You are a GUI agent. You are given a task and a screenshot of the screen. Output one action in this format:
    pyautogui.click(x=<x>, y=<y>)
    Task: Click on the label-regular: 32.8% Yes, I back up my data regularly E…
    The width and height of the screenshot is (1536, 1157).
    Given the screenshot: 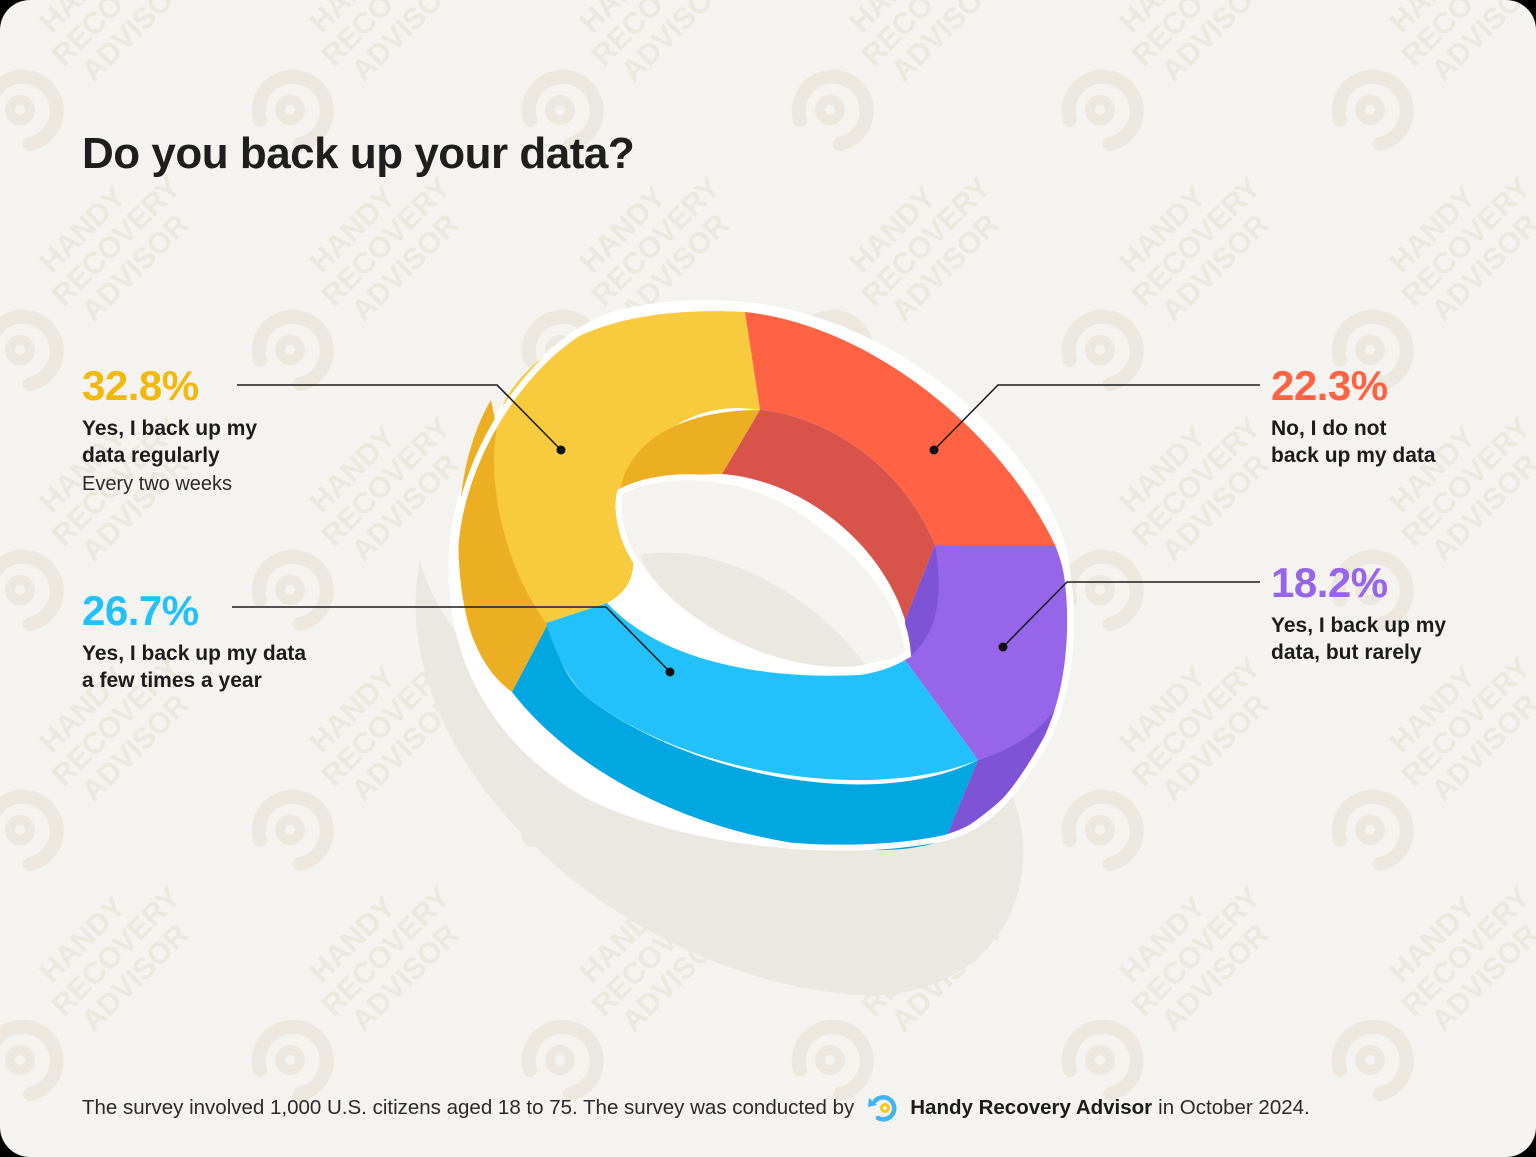 What is the action you would take?
    pyautogui.click(x=169, y=431)
    